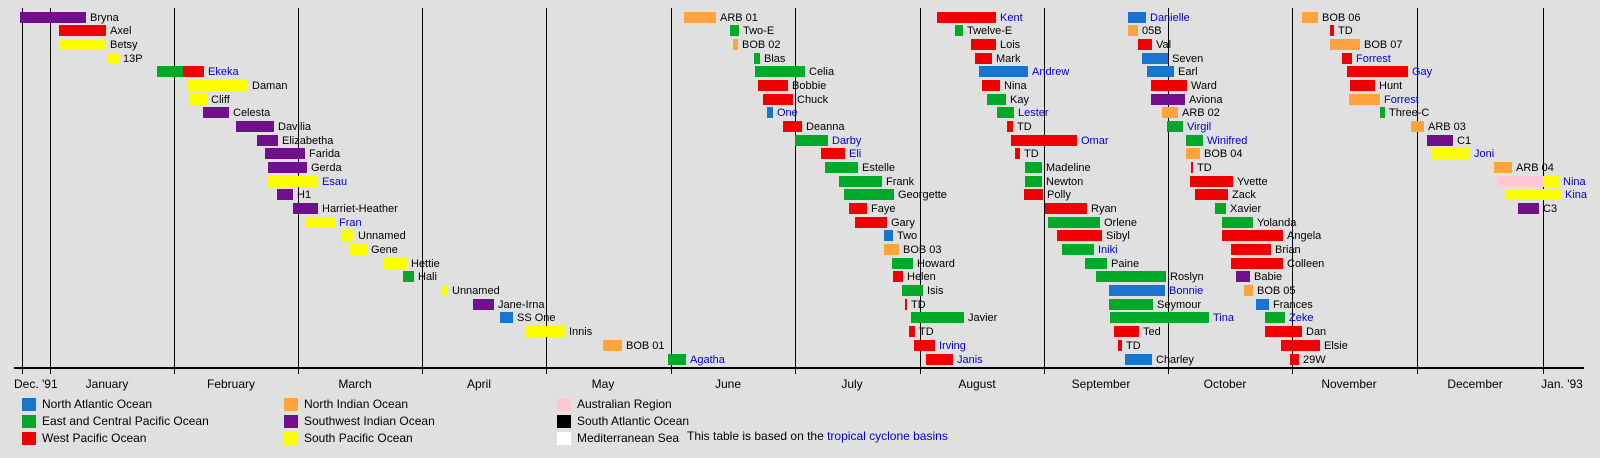 The width and height of the screenshot is (1600, 458). I want to click on storm-label: ARB 04, so click(1535, 167).